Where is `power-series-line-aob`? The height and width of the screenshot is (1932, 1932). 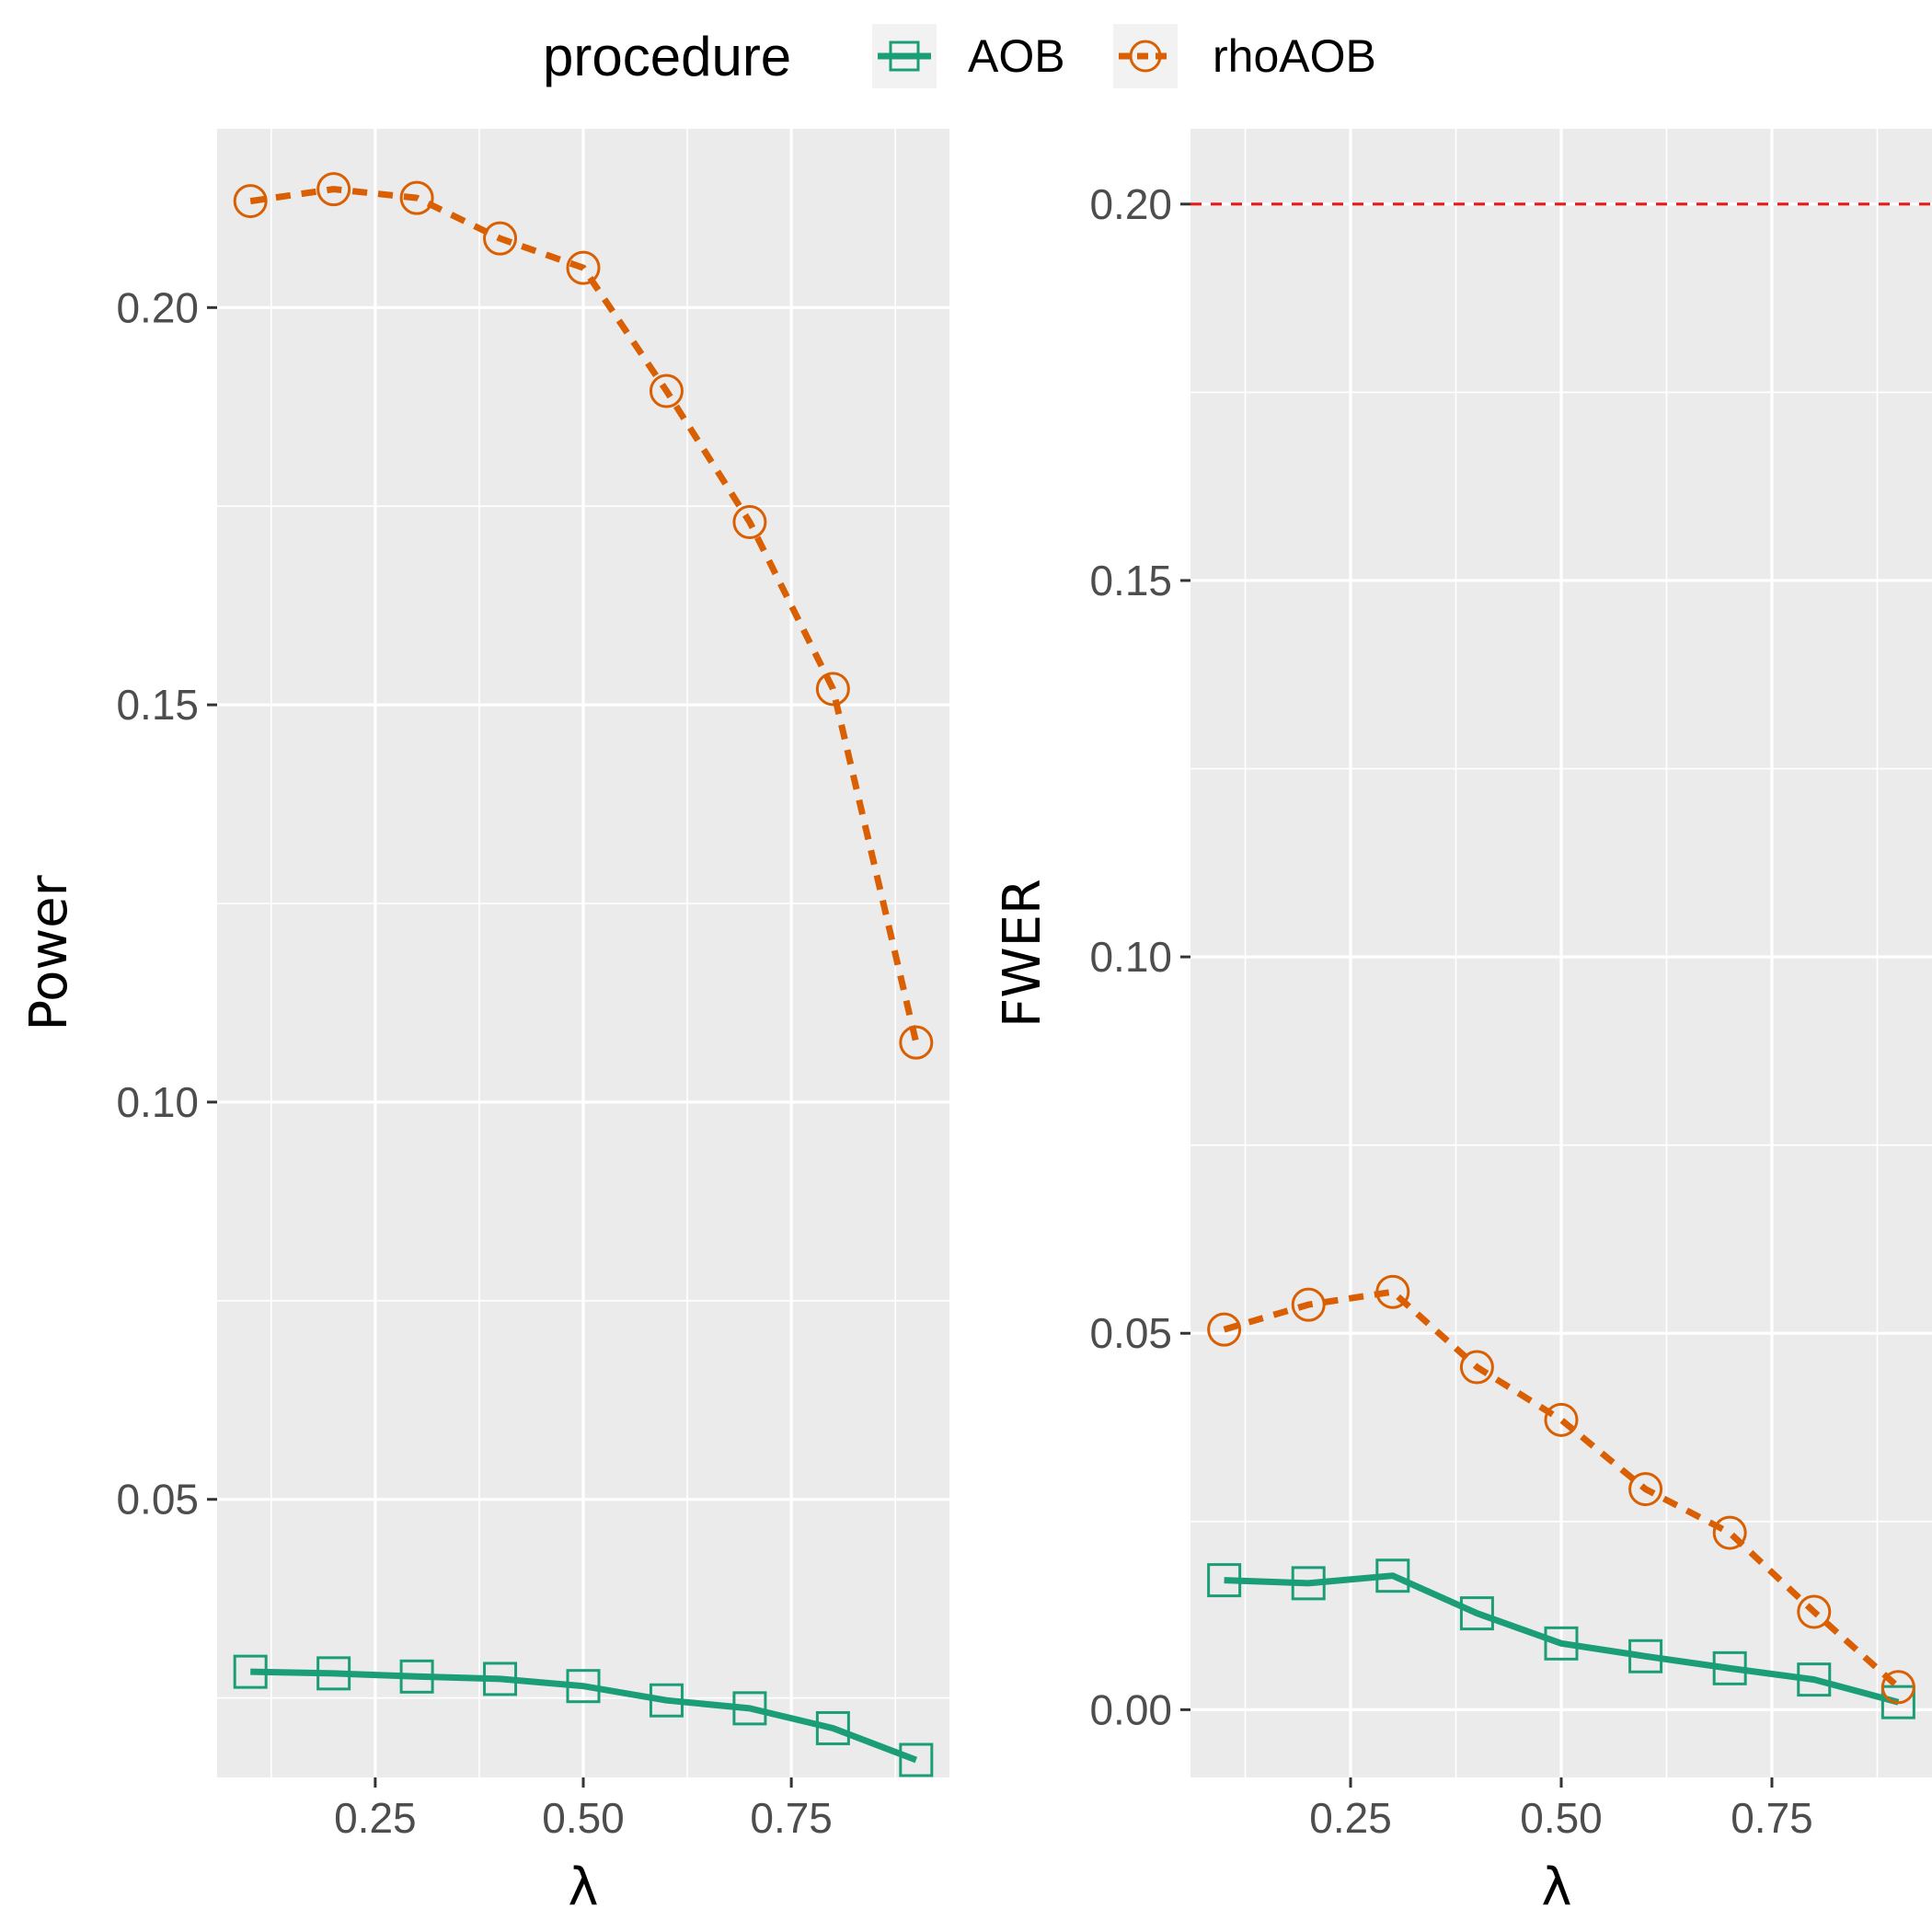
power-series-line-aob is located at coordinates (584, 1716).